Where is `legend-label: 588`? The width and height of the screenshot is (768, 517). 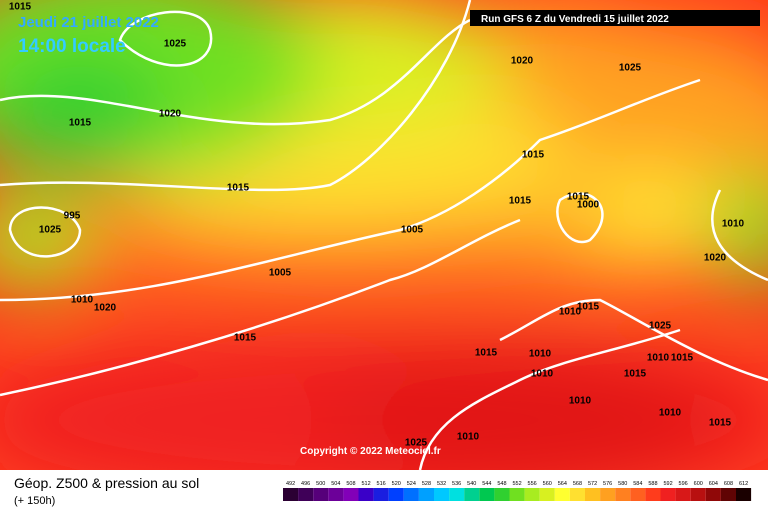 legend-label: 588 is located at coordinates (652, 484).